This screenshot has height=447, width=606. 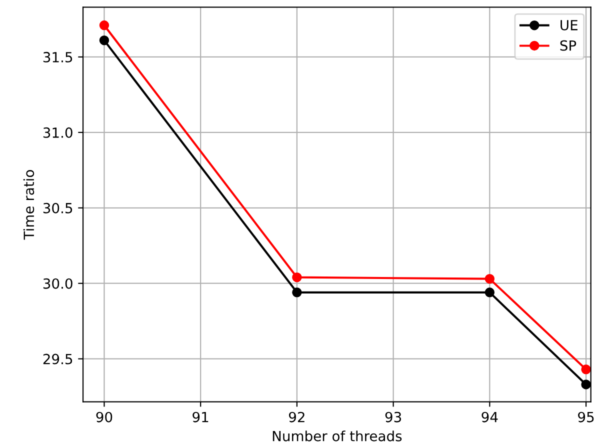 What do you see at coordinates (57, 57) in the screenshot?
I see `y-tick-label: 31.5` at bounding box center [57, 57].